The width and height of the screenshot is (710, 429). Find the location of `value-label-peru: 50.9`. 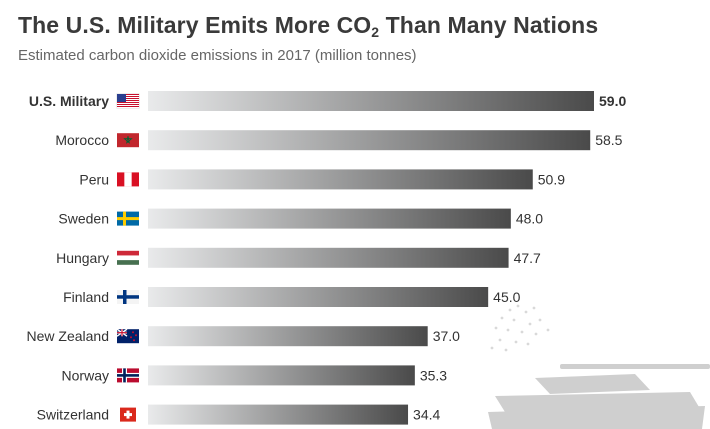

value-label-peru: 50.9 is located at coordinates (551, 179).